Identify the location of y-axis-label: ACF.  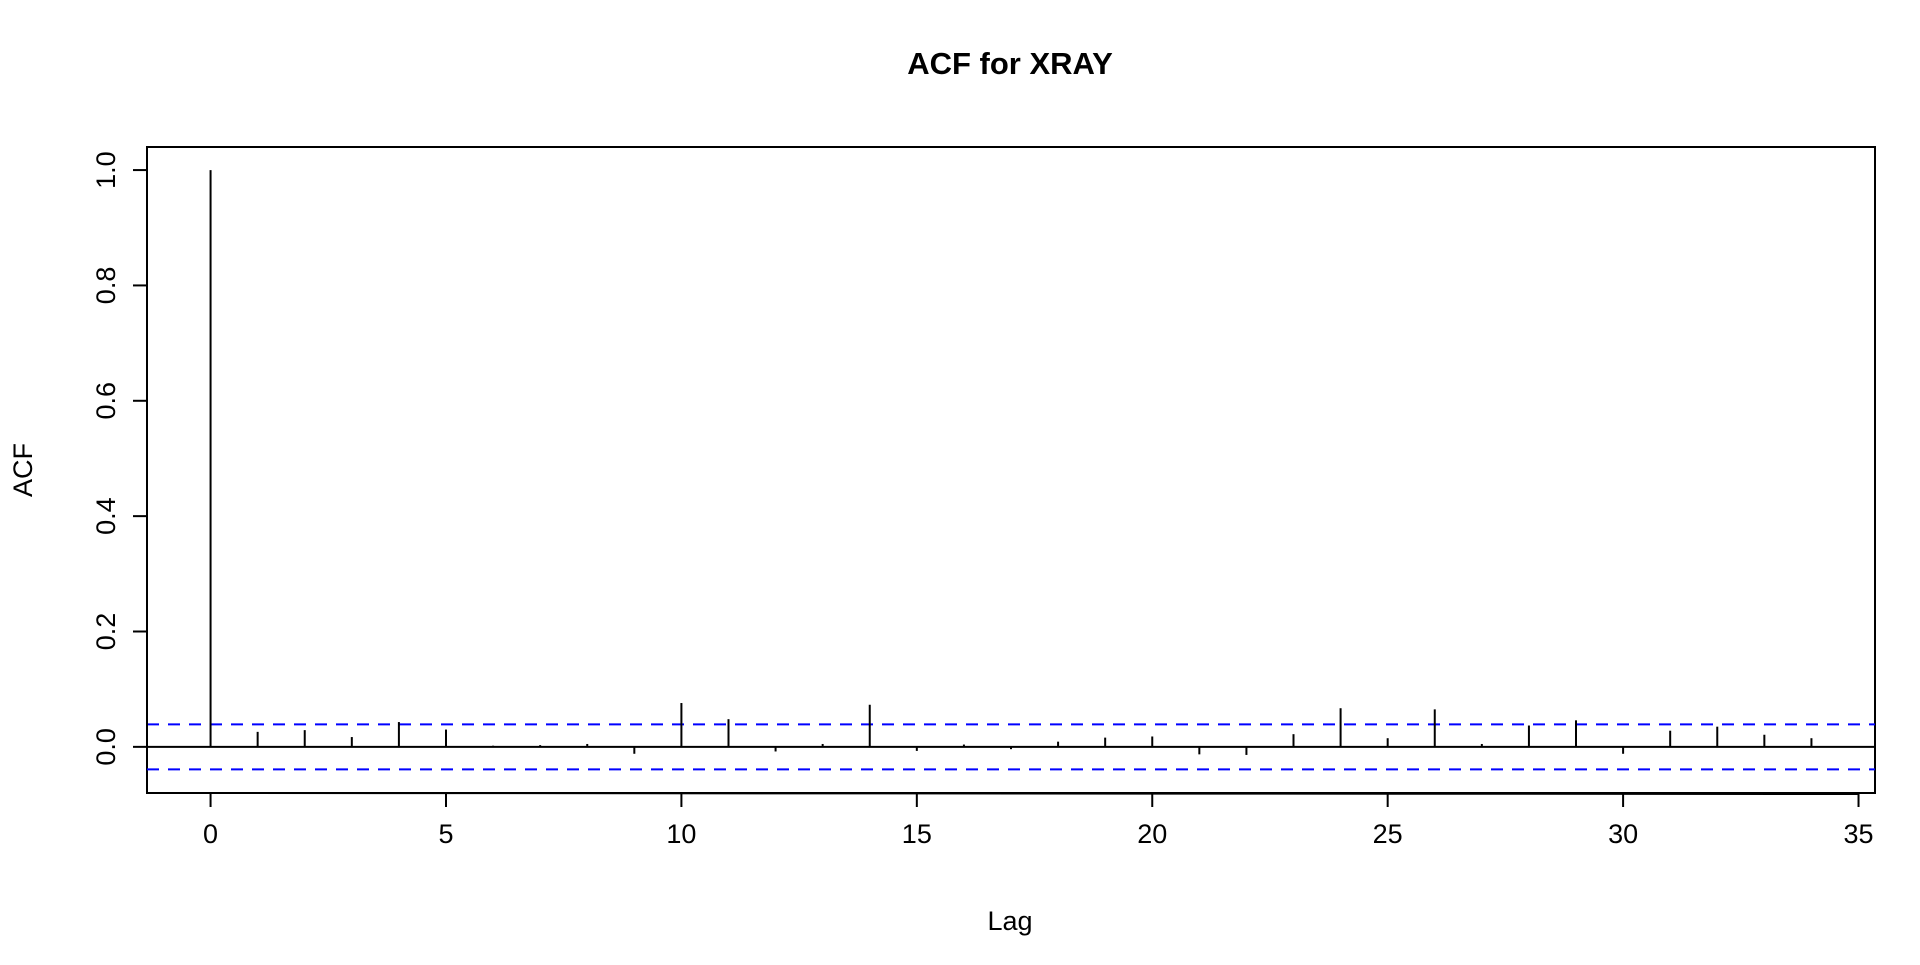
(23, 470).